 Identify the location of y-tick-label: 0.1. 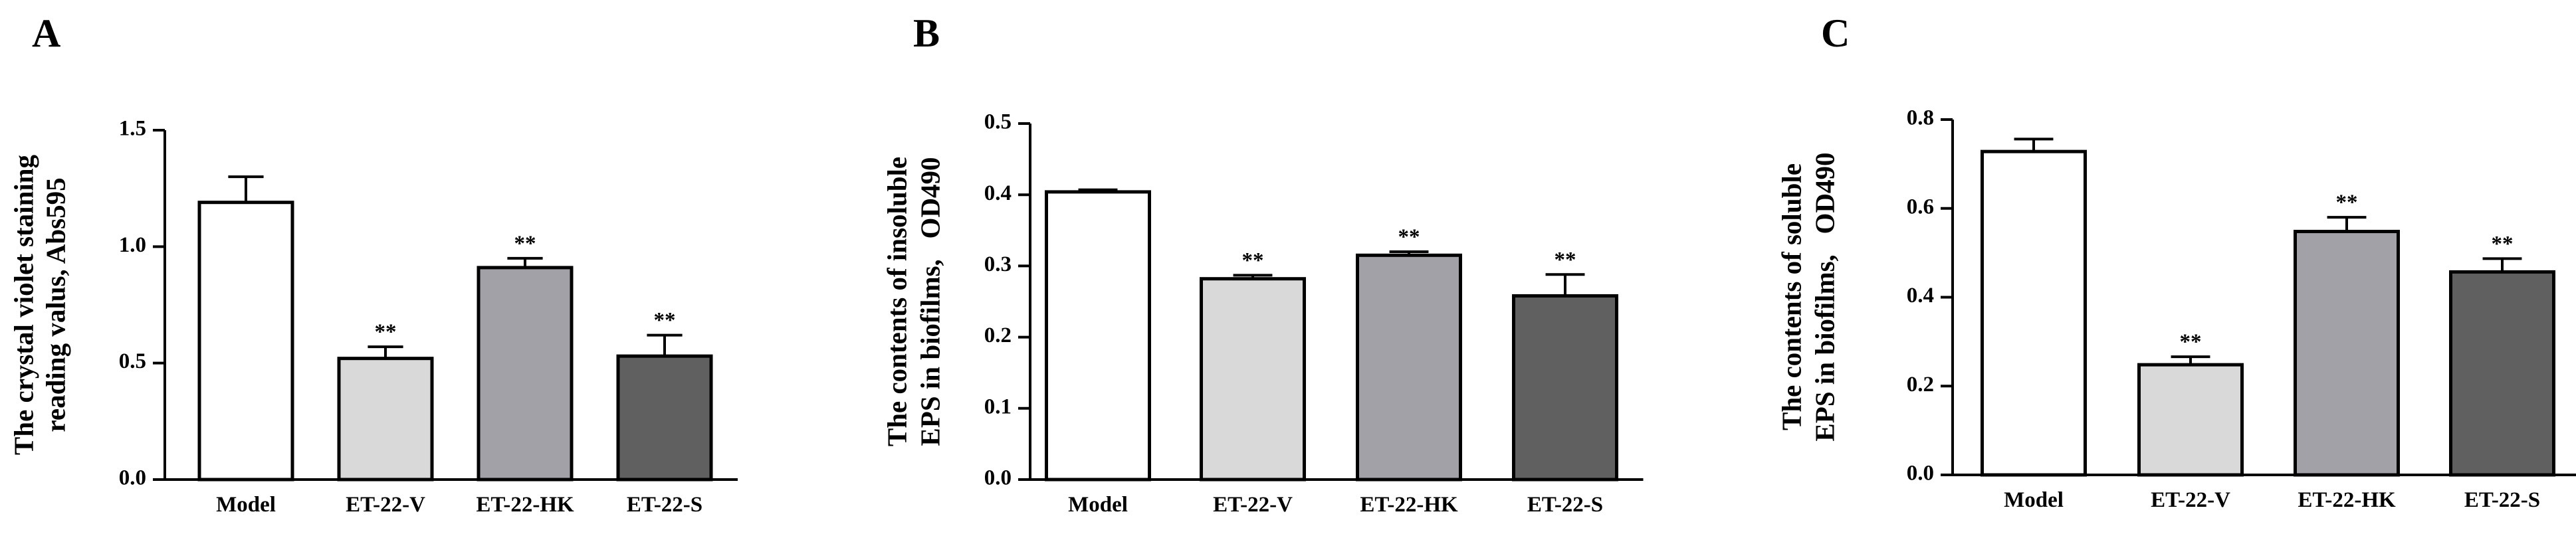
(998, 406).